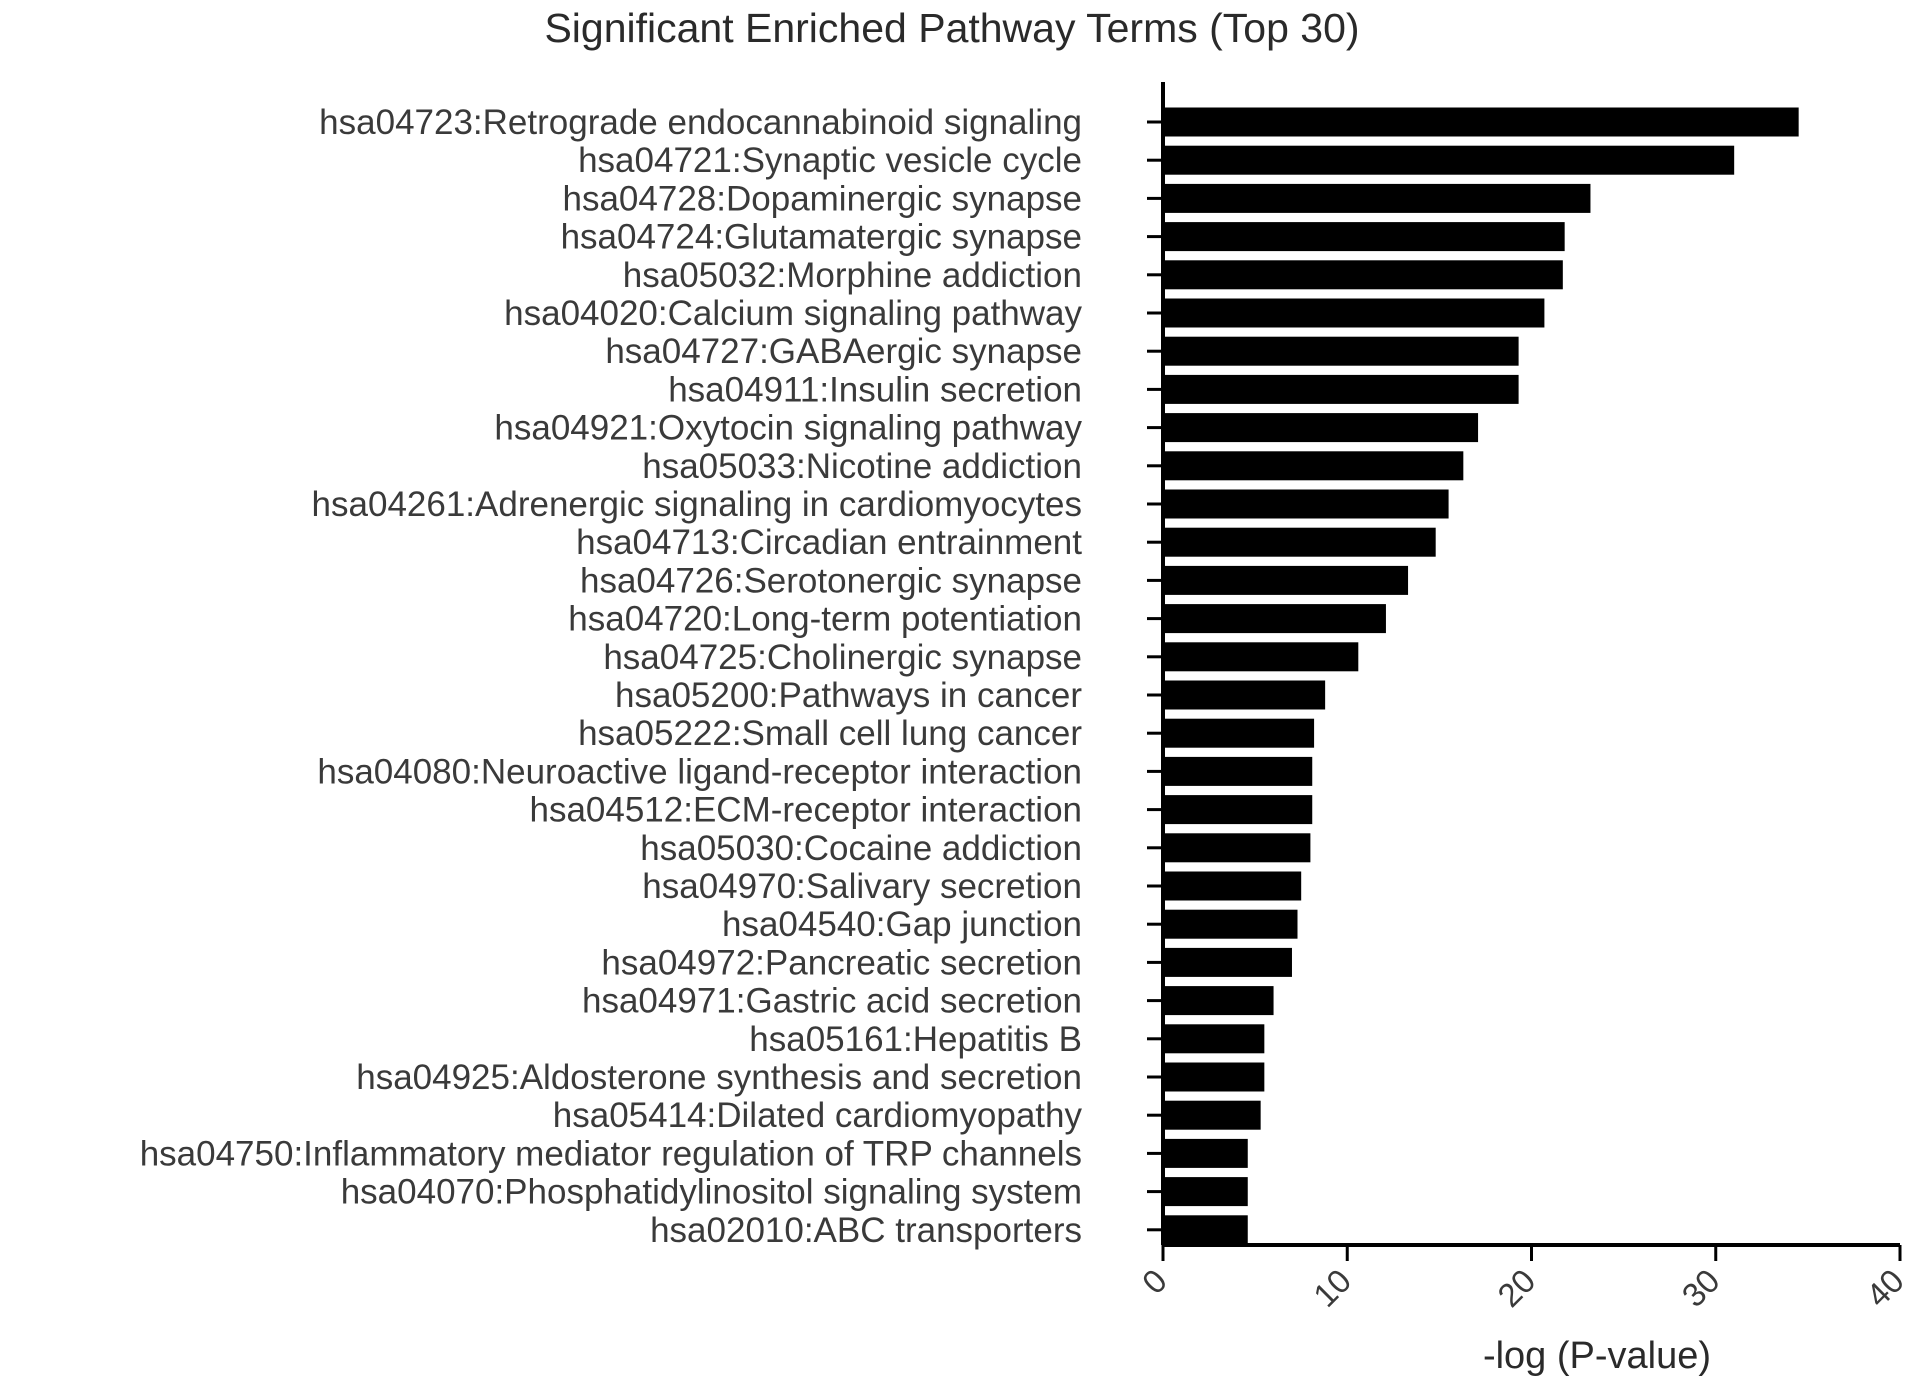 Image resolution: width=1913 pixels, height=1388 pixels. I want to click on category-label: hsa04972:Pancreatic secretion, so click(841, 962).